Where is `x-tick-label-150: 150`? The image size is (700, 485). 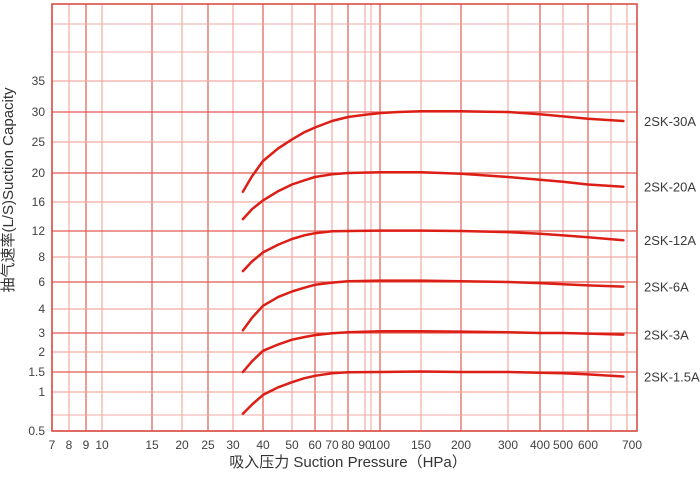 x-tick-label-150: 150 is located at coordinates (421, 445).